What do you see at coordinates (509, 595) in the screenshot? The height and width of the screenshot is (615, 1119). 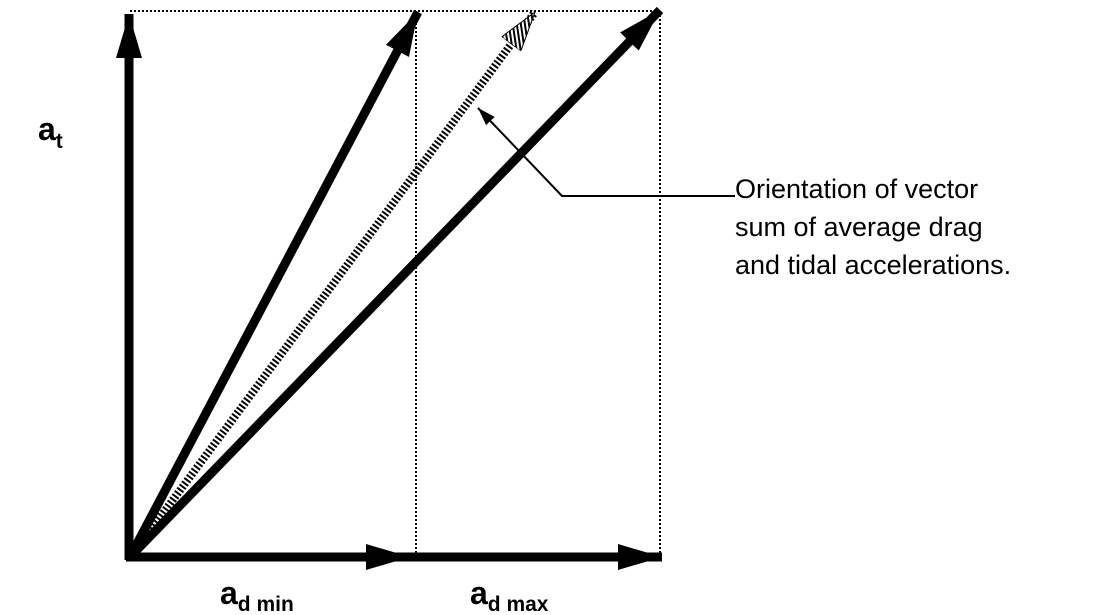 I see `drag-max-label: ad max` at bounding box center [509, 595].